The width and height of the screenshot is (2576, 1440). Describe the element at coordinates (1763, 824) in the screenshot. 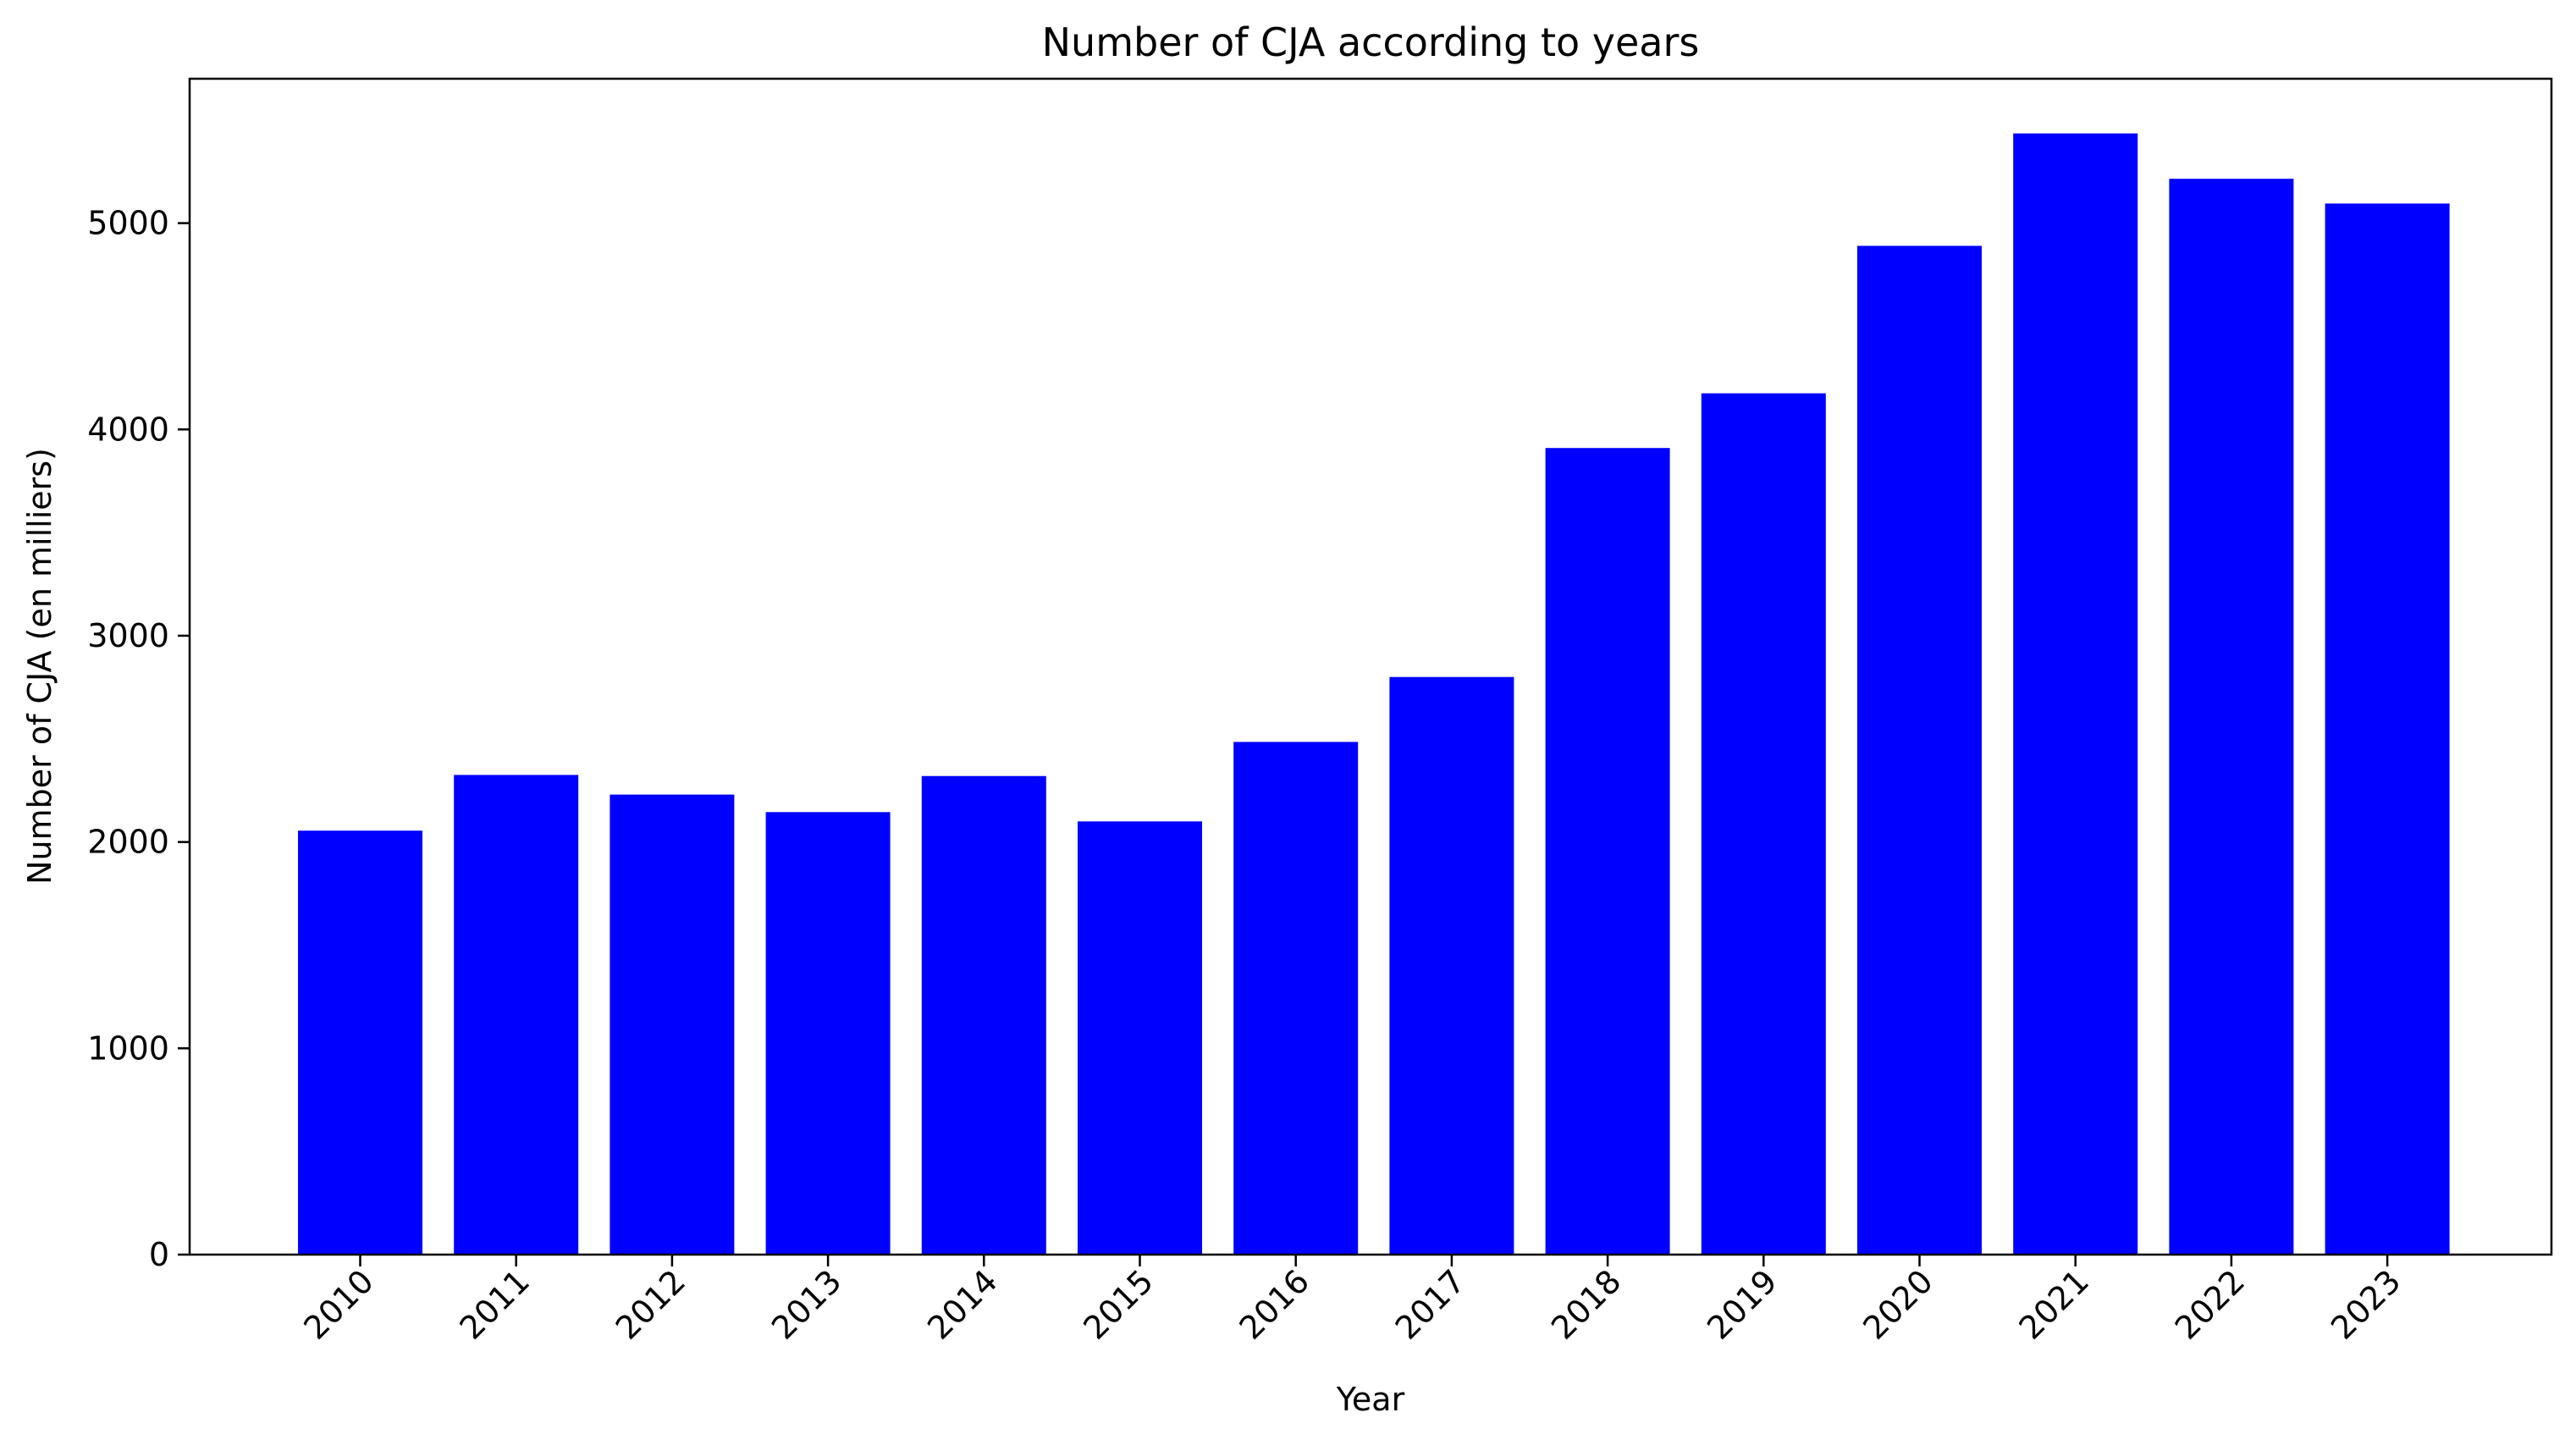

I see `bar-2019` at that location.